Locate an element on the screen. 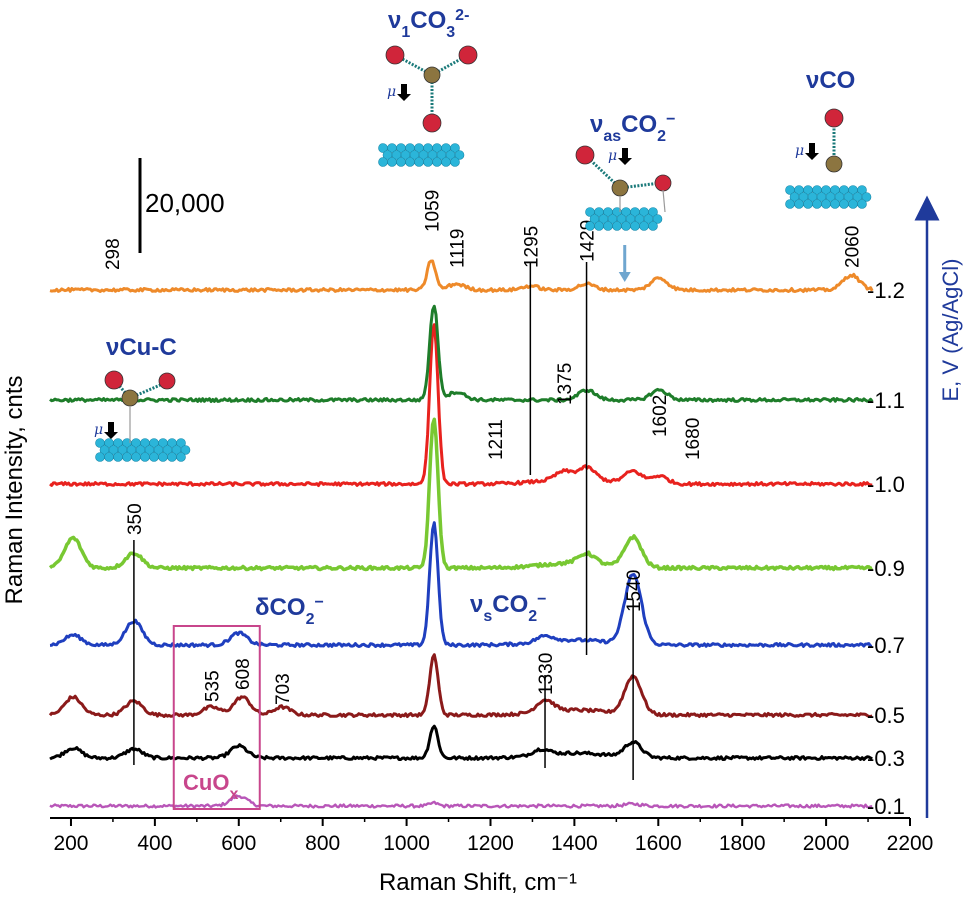  x-tick-label: 1000 is located at coordinates (406, 843).